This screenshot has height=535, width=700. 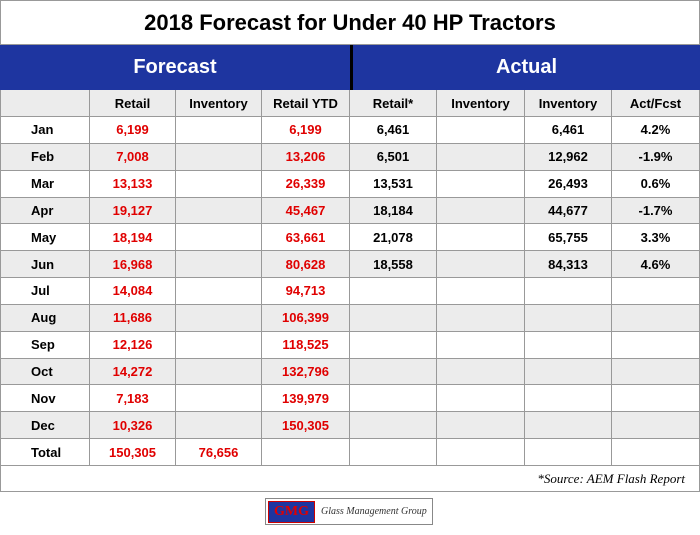 I want to click on table-cell: Jul, so click(x=45, y=291).